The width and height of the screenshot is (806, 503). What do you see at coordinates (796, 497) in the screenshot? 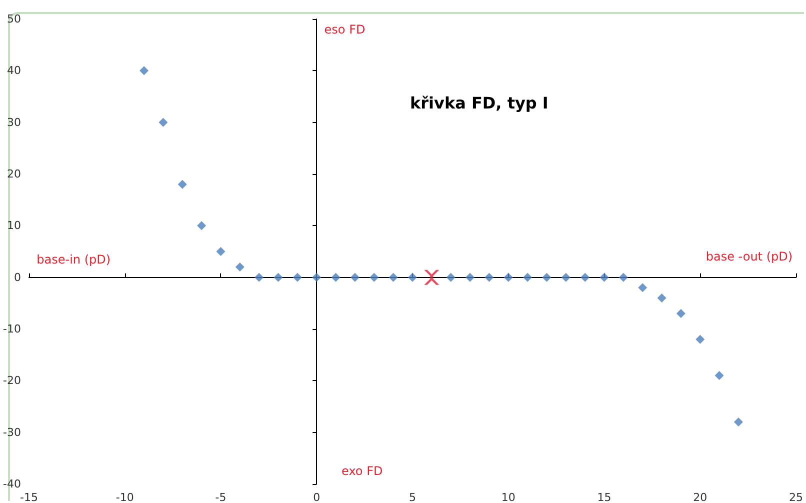
I see `x-tick-label: 25` at bounding box center [796, 497].